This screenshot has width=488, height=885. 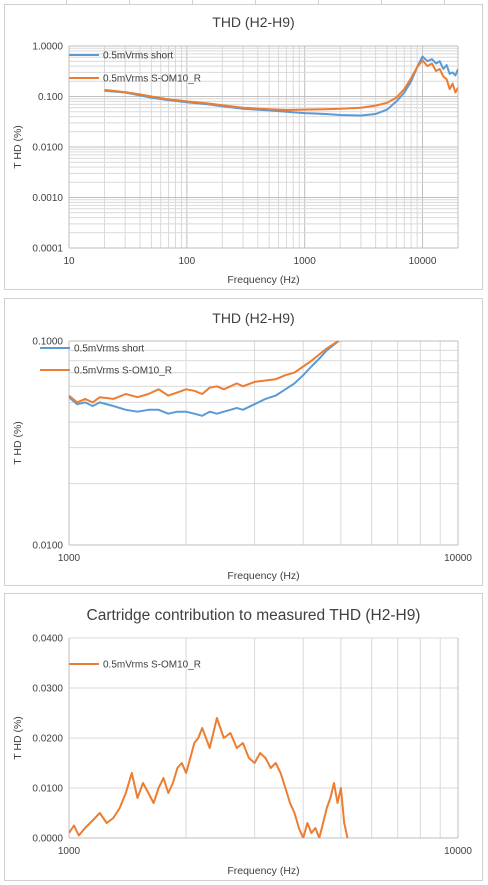 I want to click on y-tick-label: 0.0400, so click(x=47, y=639).